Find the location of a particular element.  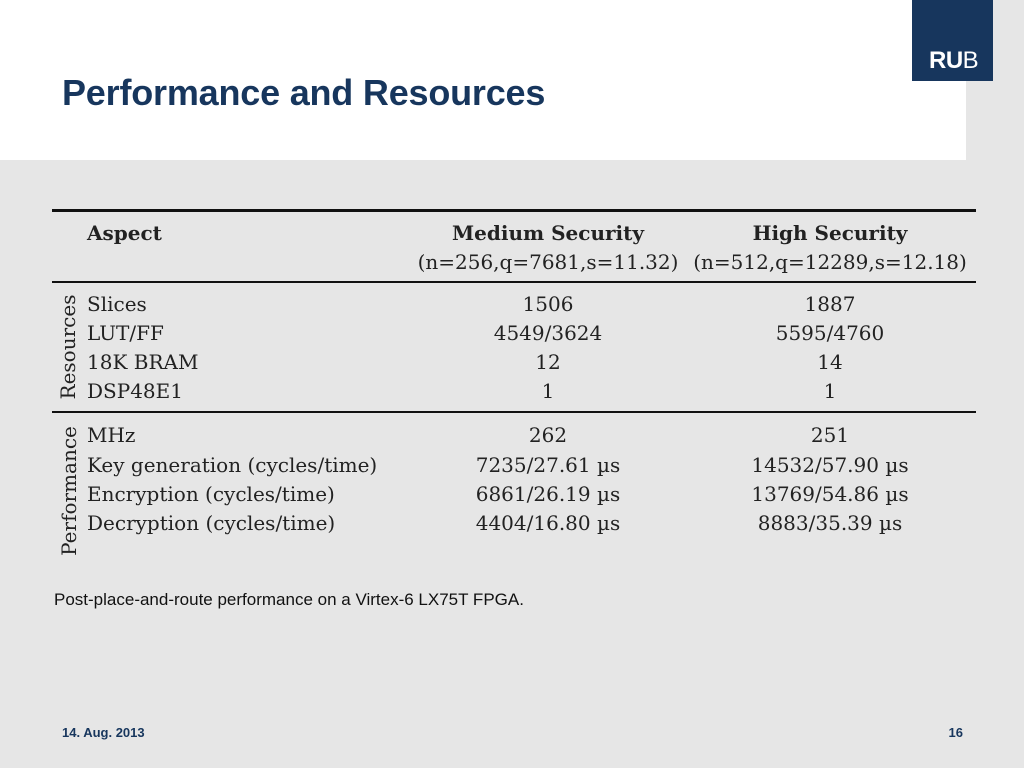

row-aspect-mhz: MHz is located at coordinates (111, 435).